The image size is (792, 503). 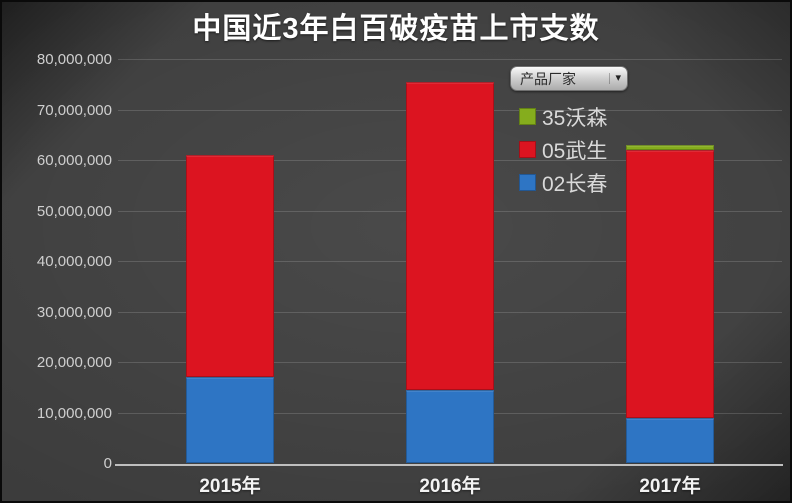 What do you see at coordinates (74, 110) in the screenshot?
I see `y-axis-label: 70,000,000` at bounding box center [74, 110].